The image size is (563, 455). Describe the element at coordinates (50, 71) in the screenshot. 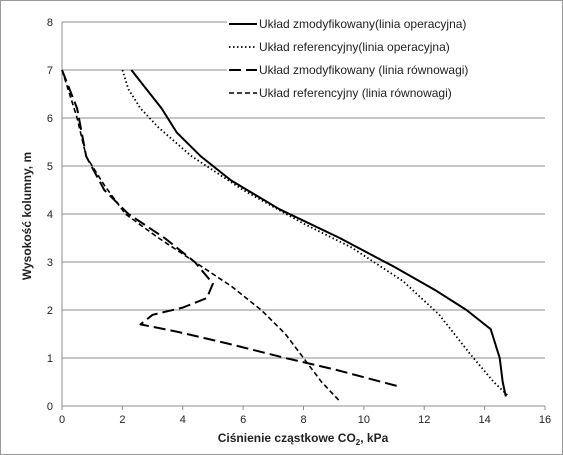

I see `y-tick-label: 7` at that location.